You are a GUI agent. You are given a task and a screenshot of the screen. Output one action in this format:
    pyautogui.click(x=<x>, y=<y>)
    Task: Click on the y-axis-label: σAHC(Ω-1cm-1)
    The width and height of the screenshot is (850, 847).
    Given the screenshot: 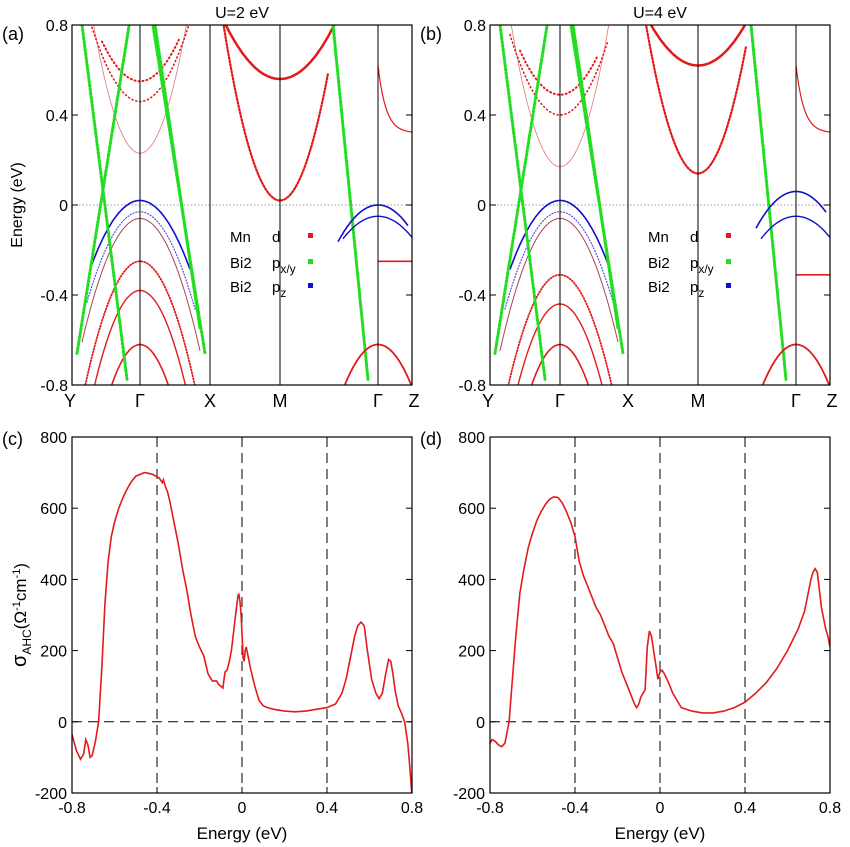 What is the action you would take?
    pyautogui.click(x=21, y=615)
    